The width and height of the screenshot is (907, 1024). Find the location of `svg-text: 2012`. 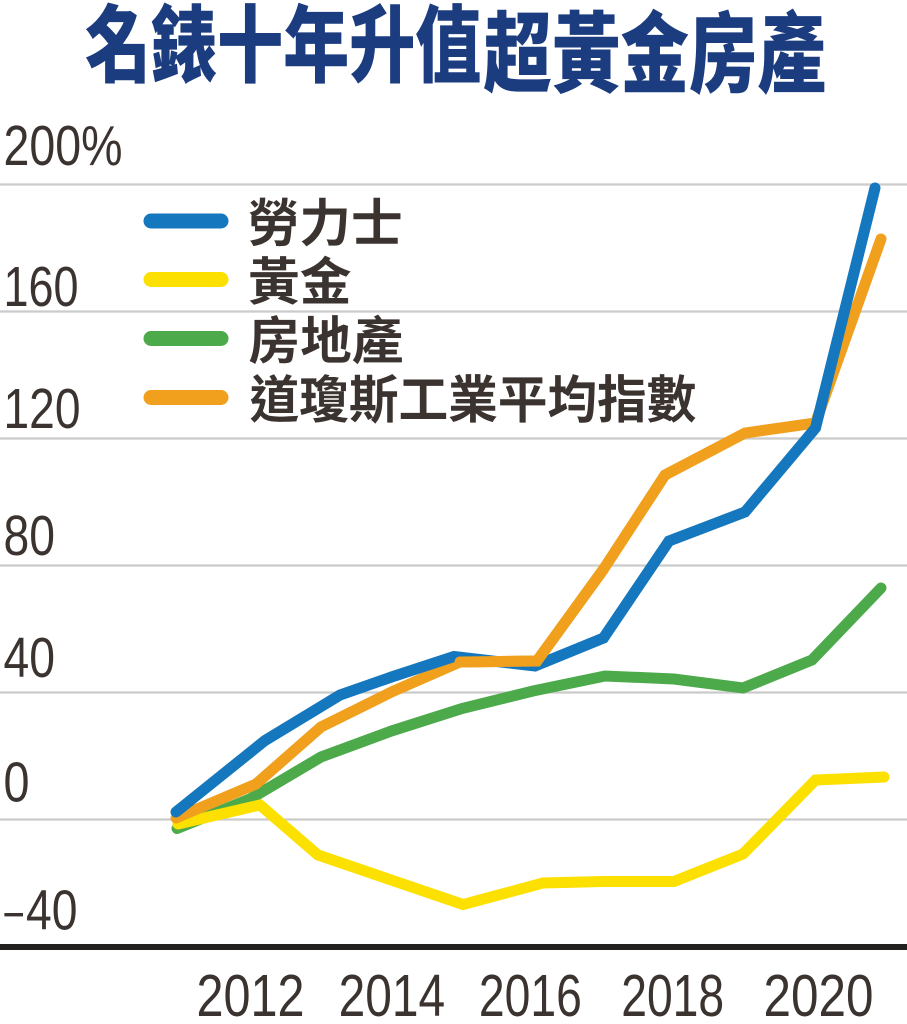

svg-text: 2012 is located at coordinates (251, 993).